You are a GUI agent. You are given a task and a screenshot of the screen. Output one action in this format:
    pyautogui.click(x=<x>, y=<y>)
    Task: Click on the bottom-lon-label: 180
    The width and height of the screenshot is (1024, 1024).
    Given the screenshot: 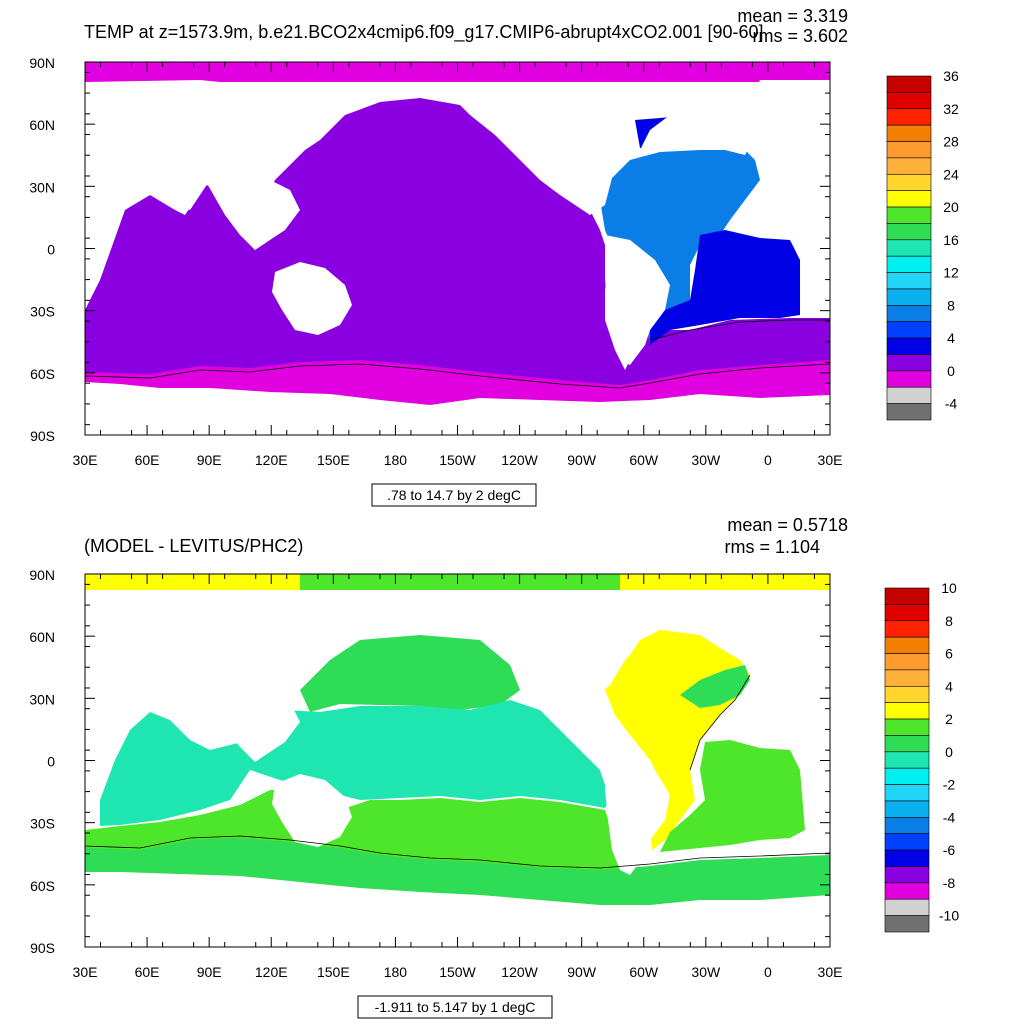 What is the action you would take?
    pyautogui.click(x=396, y=972)
    